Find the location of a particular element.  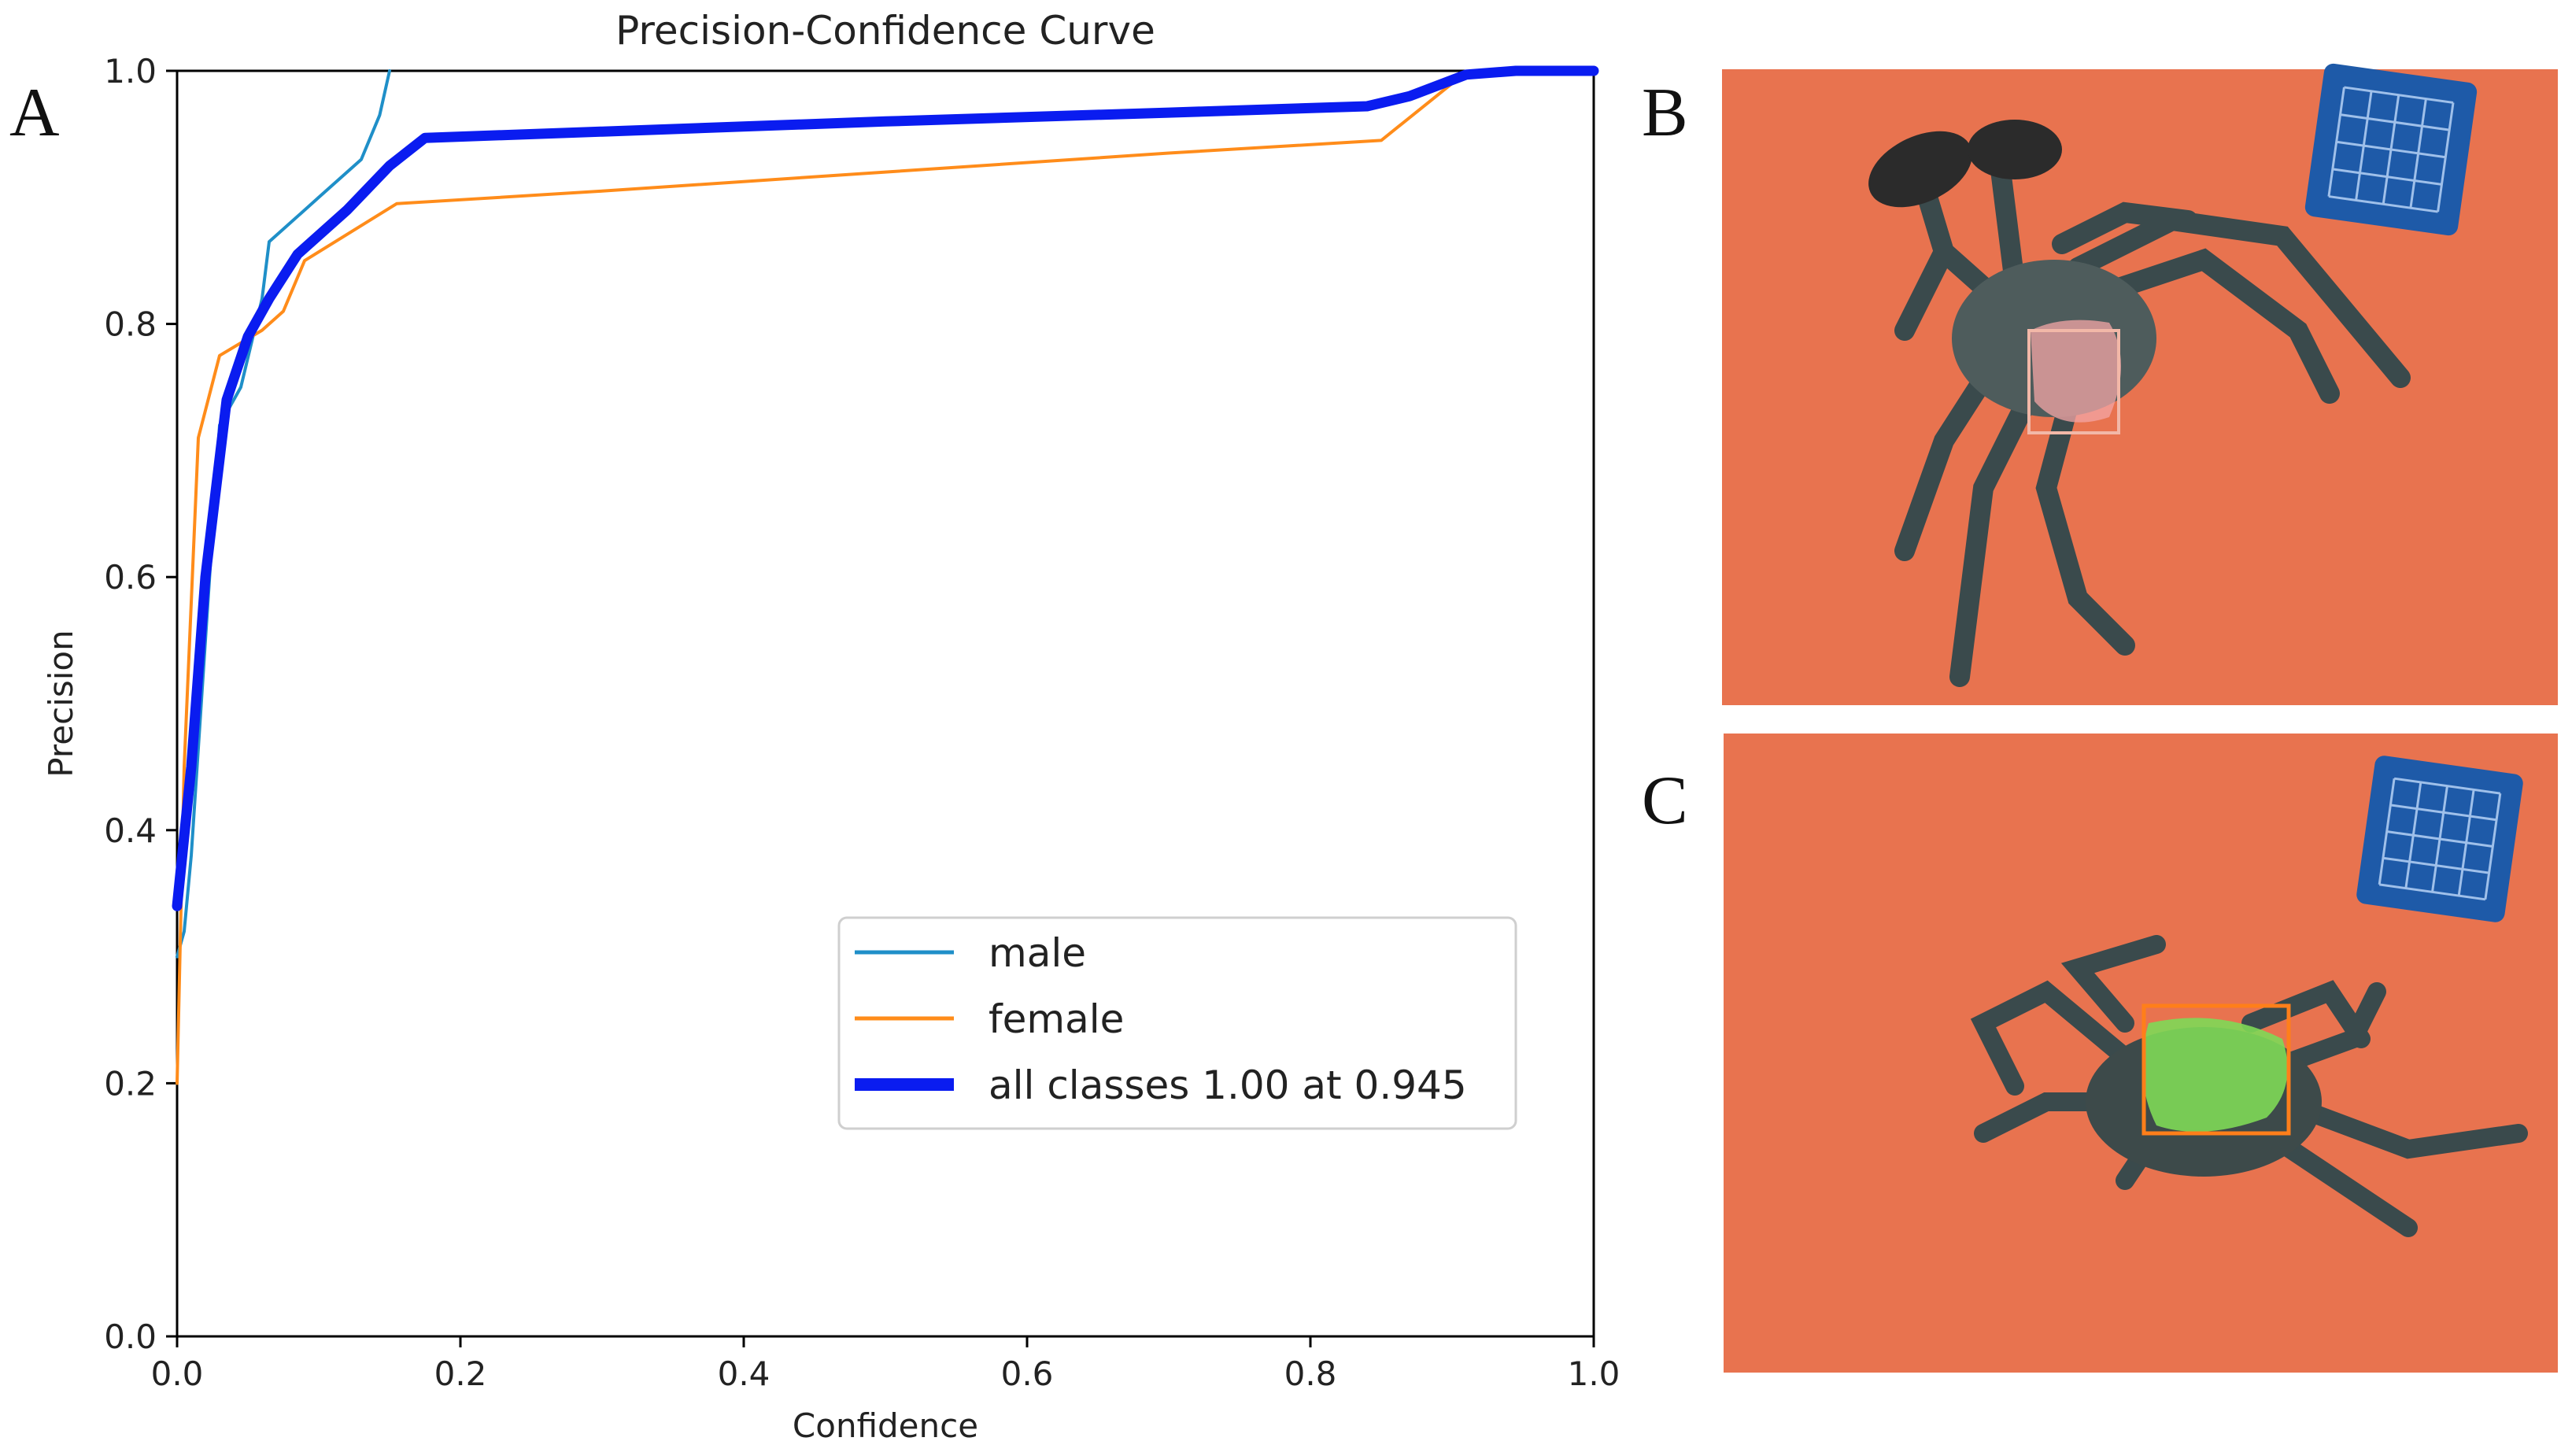

series-line-male is located at coordinates (283, 514).